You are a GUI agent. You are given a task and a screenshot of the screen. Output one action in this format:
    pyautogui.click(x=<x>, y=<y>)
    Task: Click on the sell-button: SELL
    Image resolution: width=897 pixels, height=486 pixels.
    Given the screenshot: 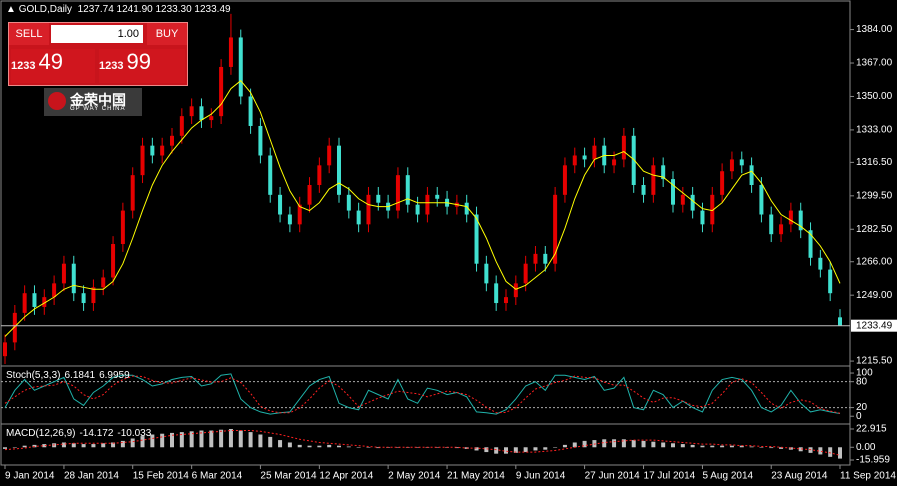 What is the action you would take?
    pyautogui.click(x=29, y=34)
    